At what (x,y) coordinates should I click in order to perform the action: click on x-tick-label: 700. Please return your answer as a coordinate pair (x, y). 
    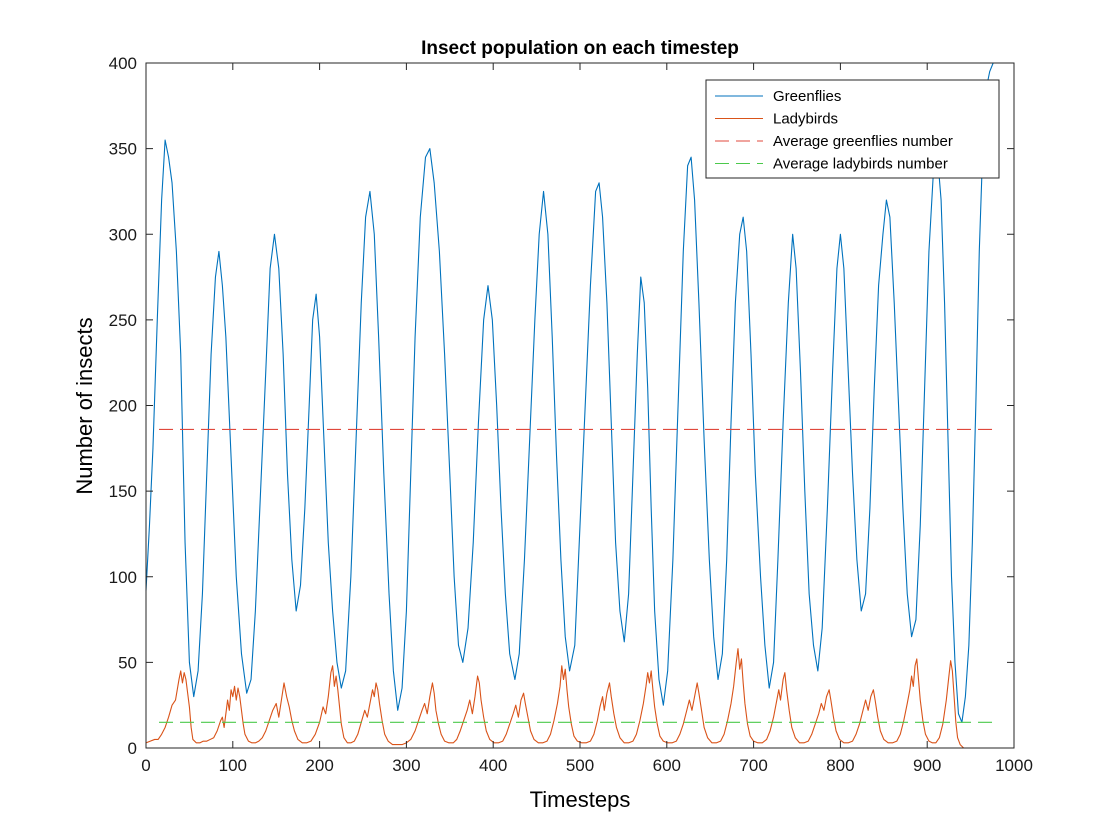
    Looking at the image, I should click on (753, 765).